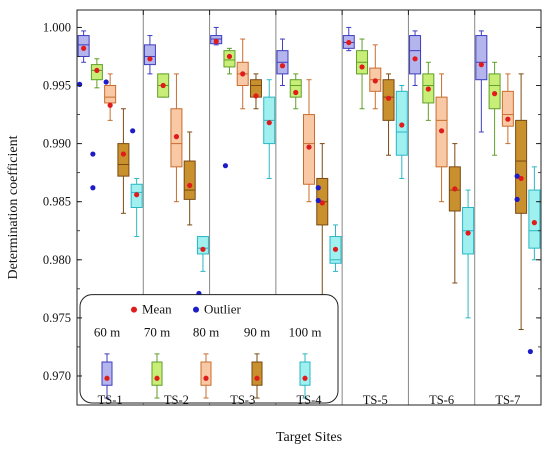 This screenshot has height=456, width=550. I want to click on y-axis-title: Determination coefficient, so click(13, 207).